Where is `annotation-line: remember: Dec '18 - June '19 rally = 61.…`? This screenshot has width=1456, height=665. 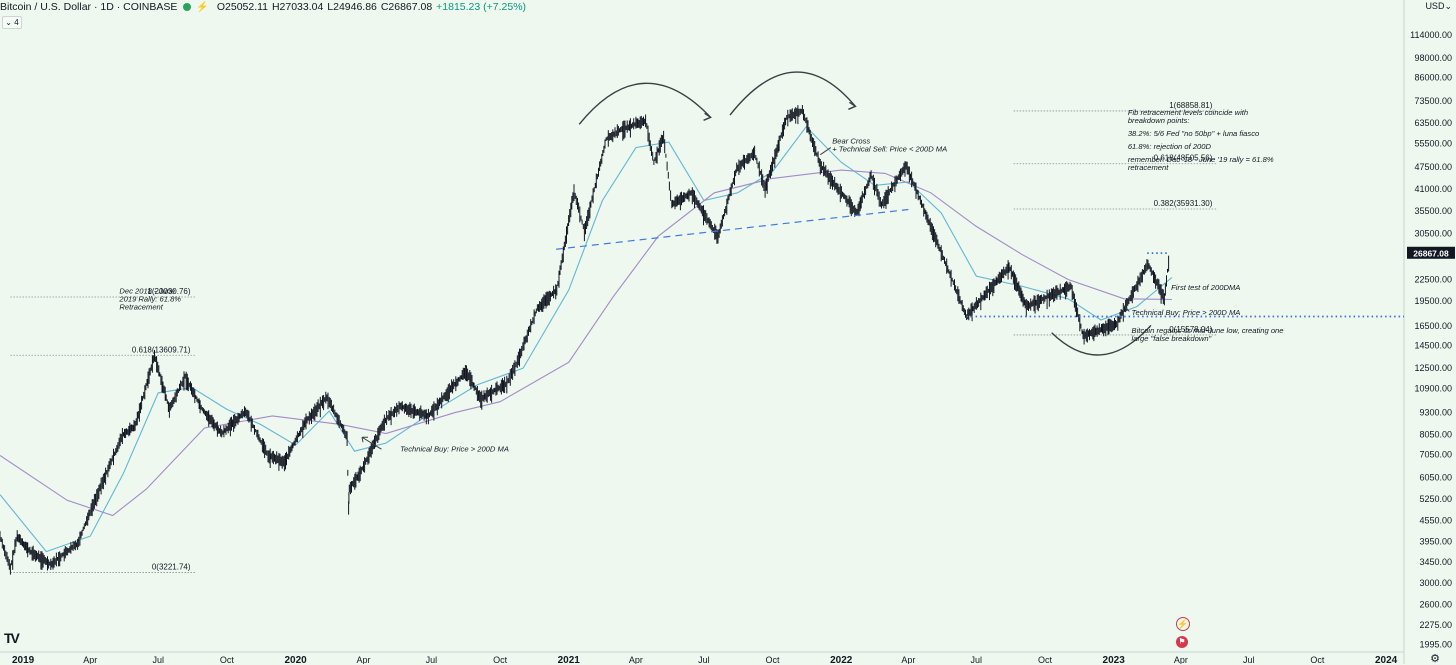
annotation-line: remember: Dec '18 - June '19 rally = 61.… is located at coordinates (1201, 159).